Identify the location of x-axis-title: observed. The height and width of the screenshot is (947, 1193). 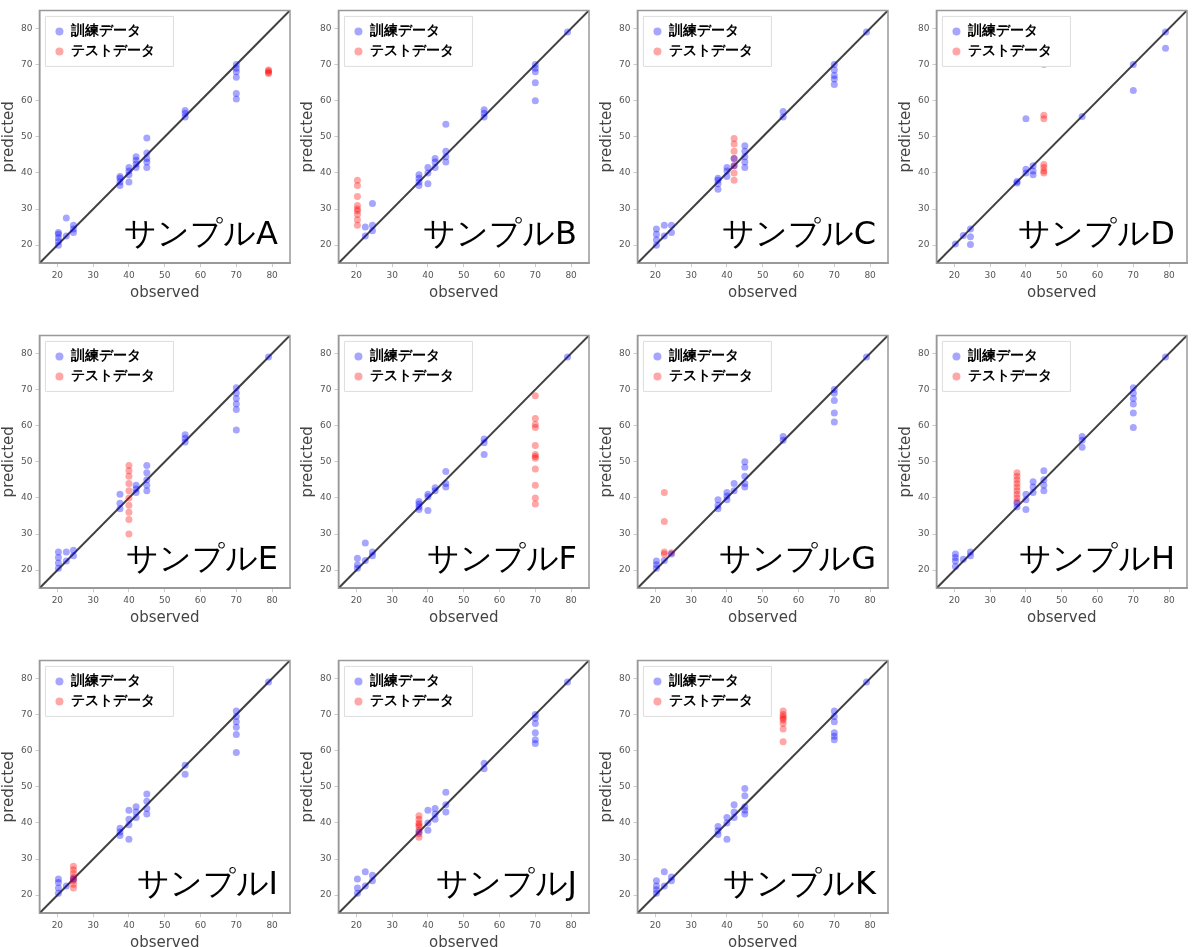
(164, 291).